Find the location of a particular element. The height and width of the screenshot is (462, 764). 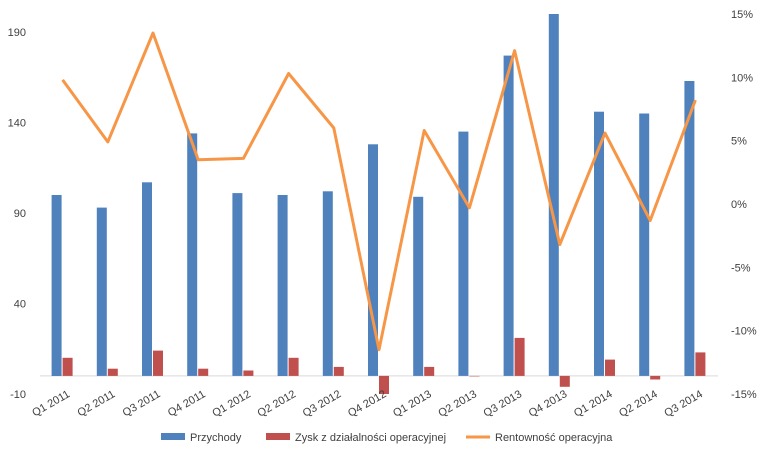

x-tick-label: Q2 2014 is located at coordinates (638, 403).